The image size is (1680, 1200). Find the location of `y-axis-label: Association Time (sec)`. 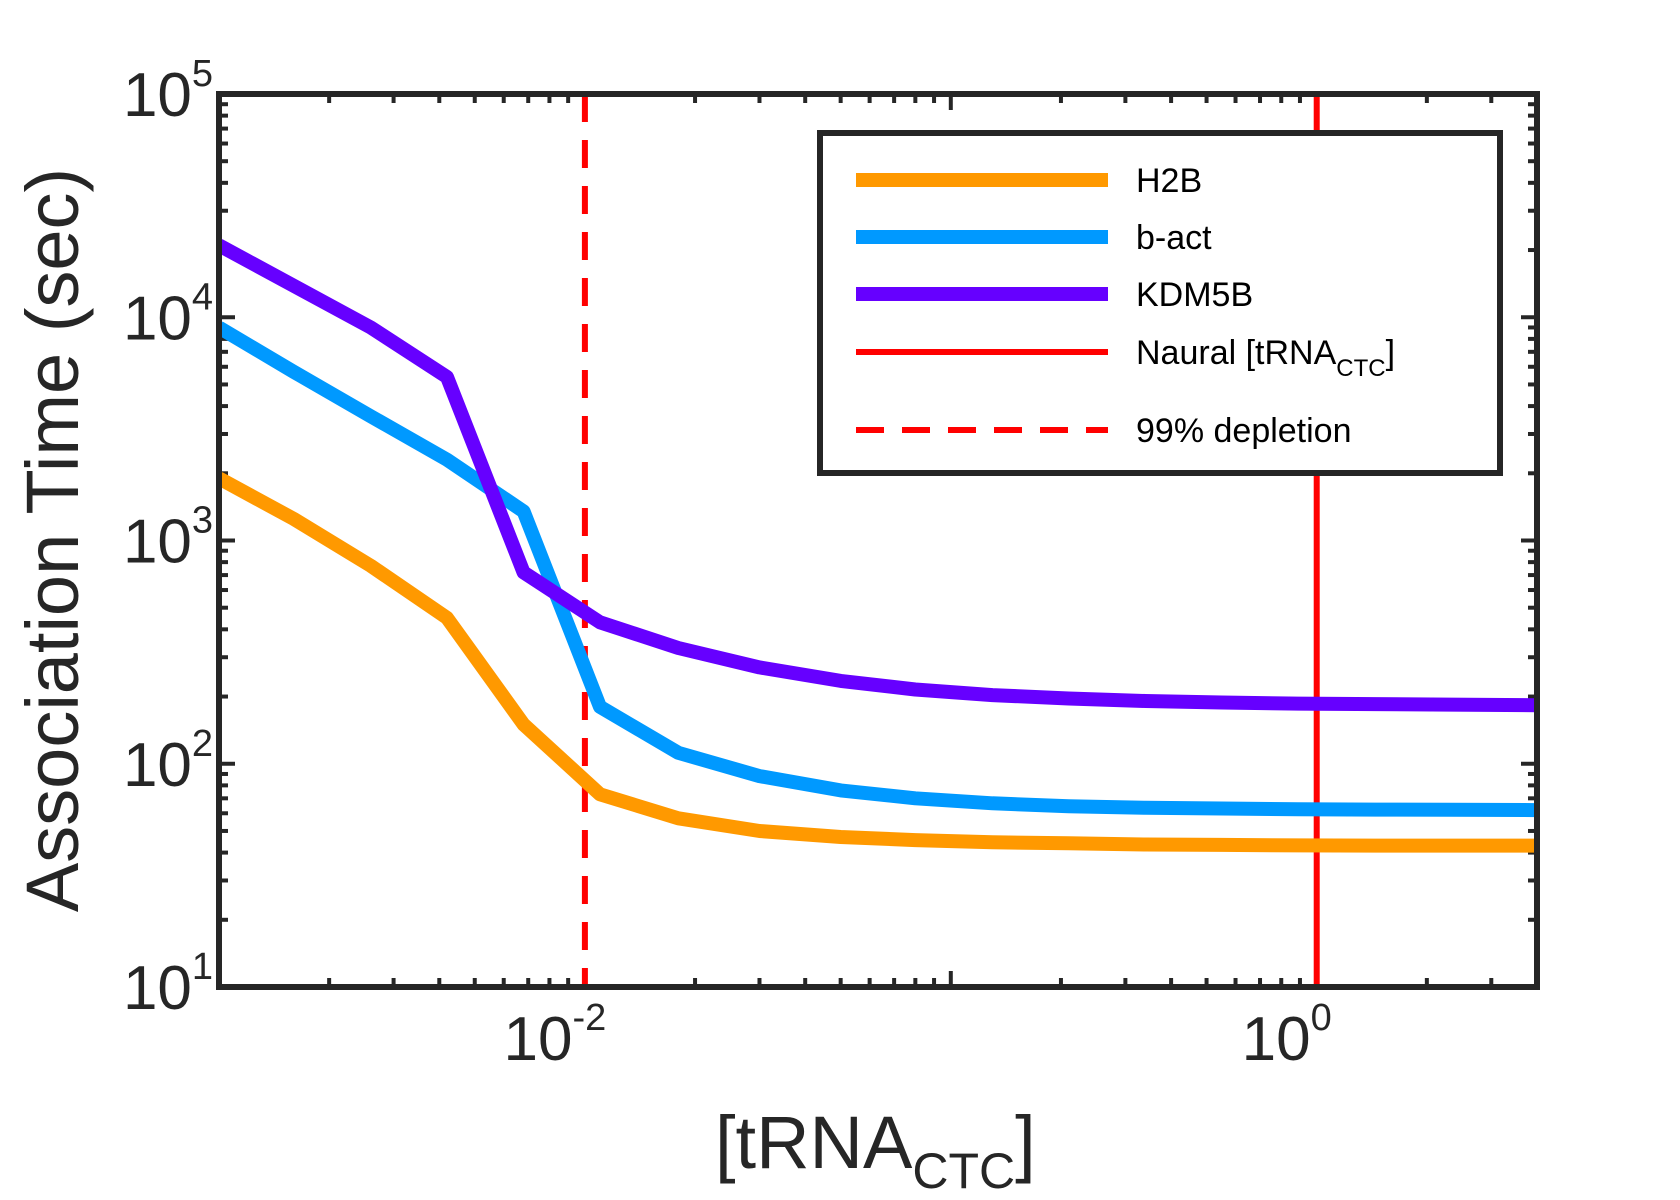

y-axis-label: Association Time (sec) is located at coordinates (52, 540).